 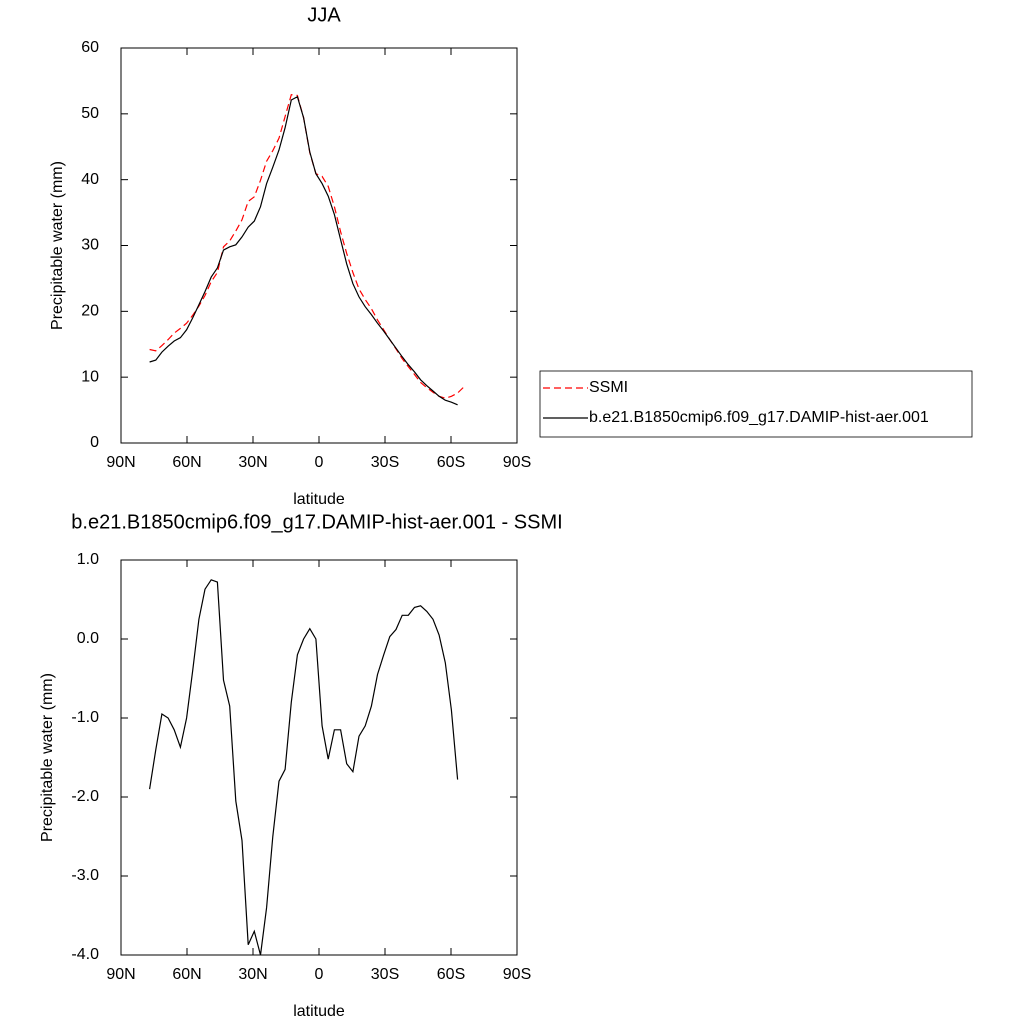 What do you see at coordinates (756, 404) in the screenshot?
I see `legend-box` at bounding box center [756, 404].